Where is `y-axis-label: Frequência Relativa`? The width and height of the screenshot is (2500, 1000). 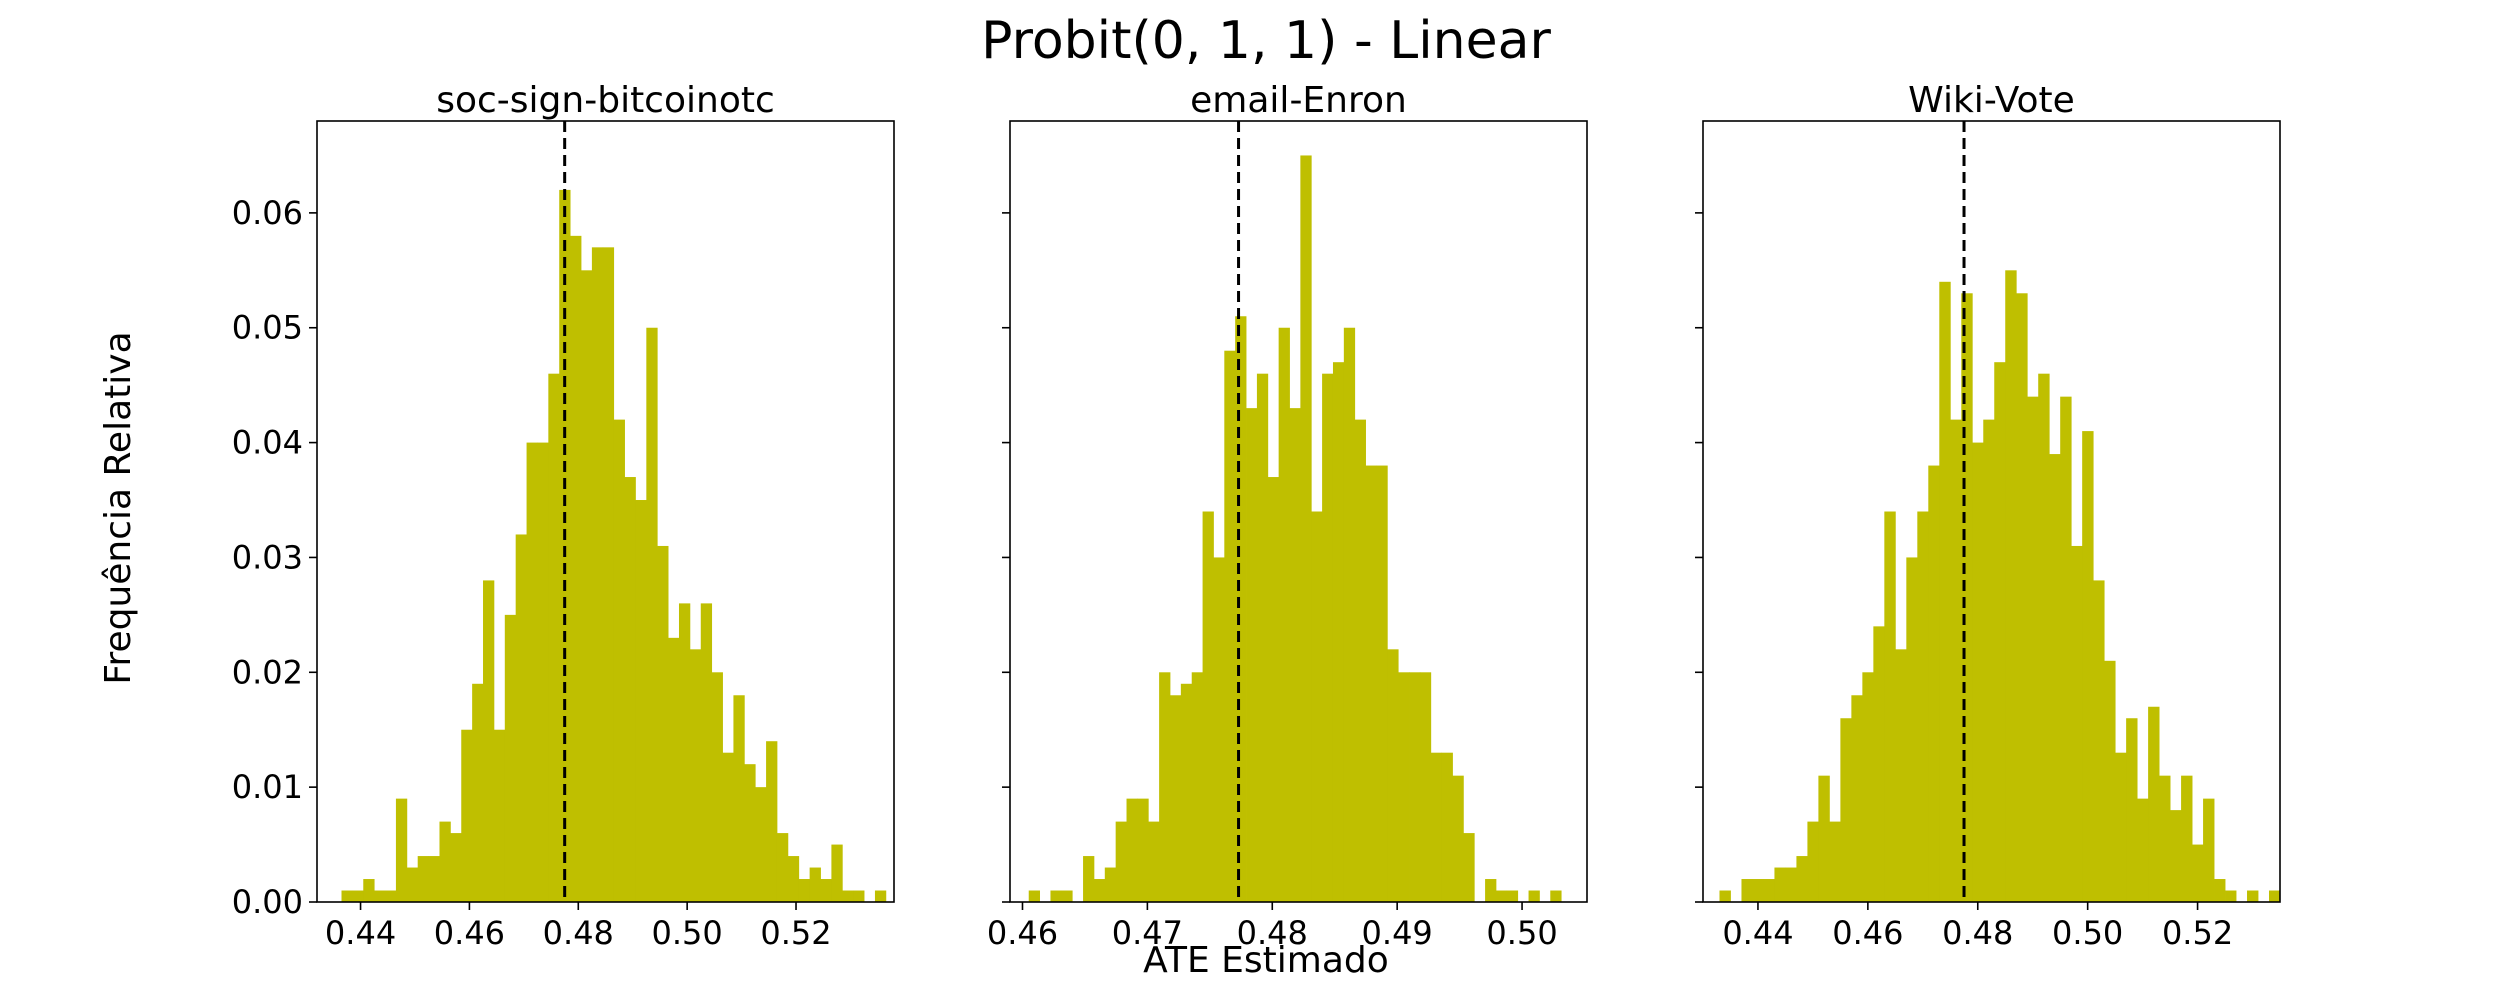 y-axis-label: Frequência Relativa is located at coordinates (118, 507).